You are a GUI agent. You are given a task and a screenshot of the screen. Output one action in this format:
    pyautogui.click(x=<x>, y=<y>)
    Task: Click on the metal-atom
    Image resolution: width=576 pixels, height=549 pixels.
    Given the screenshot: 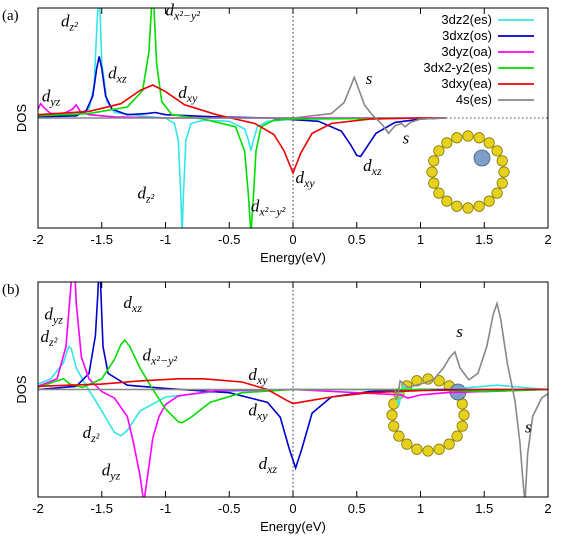 What is the action you would take?
    pyautogui.click(x=482, y=158)
    